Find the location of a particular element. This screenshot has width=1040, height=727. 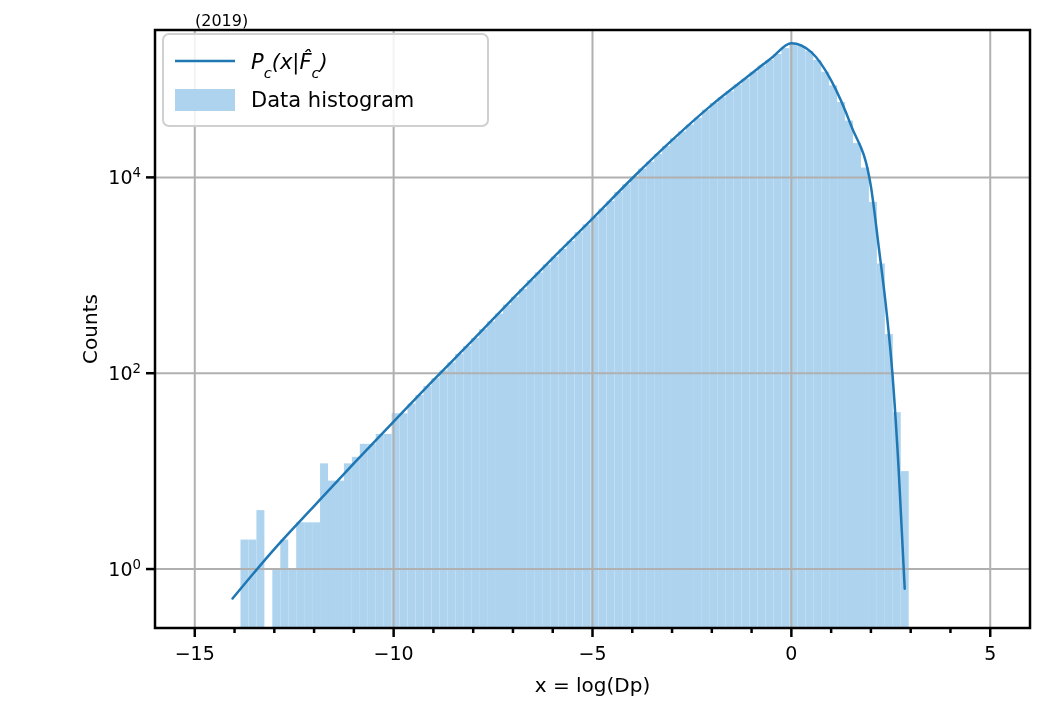

x-tick-label: −15 is located at coordinates (194, 653).